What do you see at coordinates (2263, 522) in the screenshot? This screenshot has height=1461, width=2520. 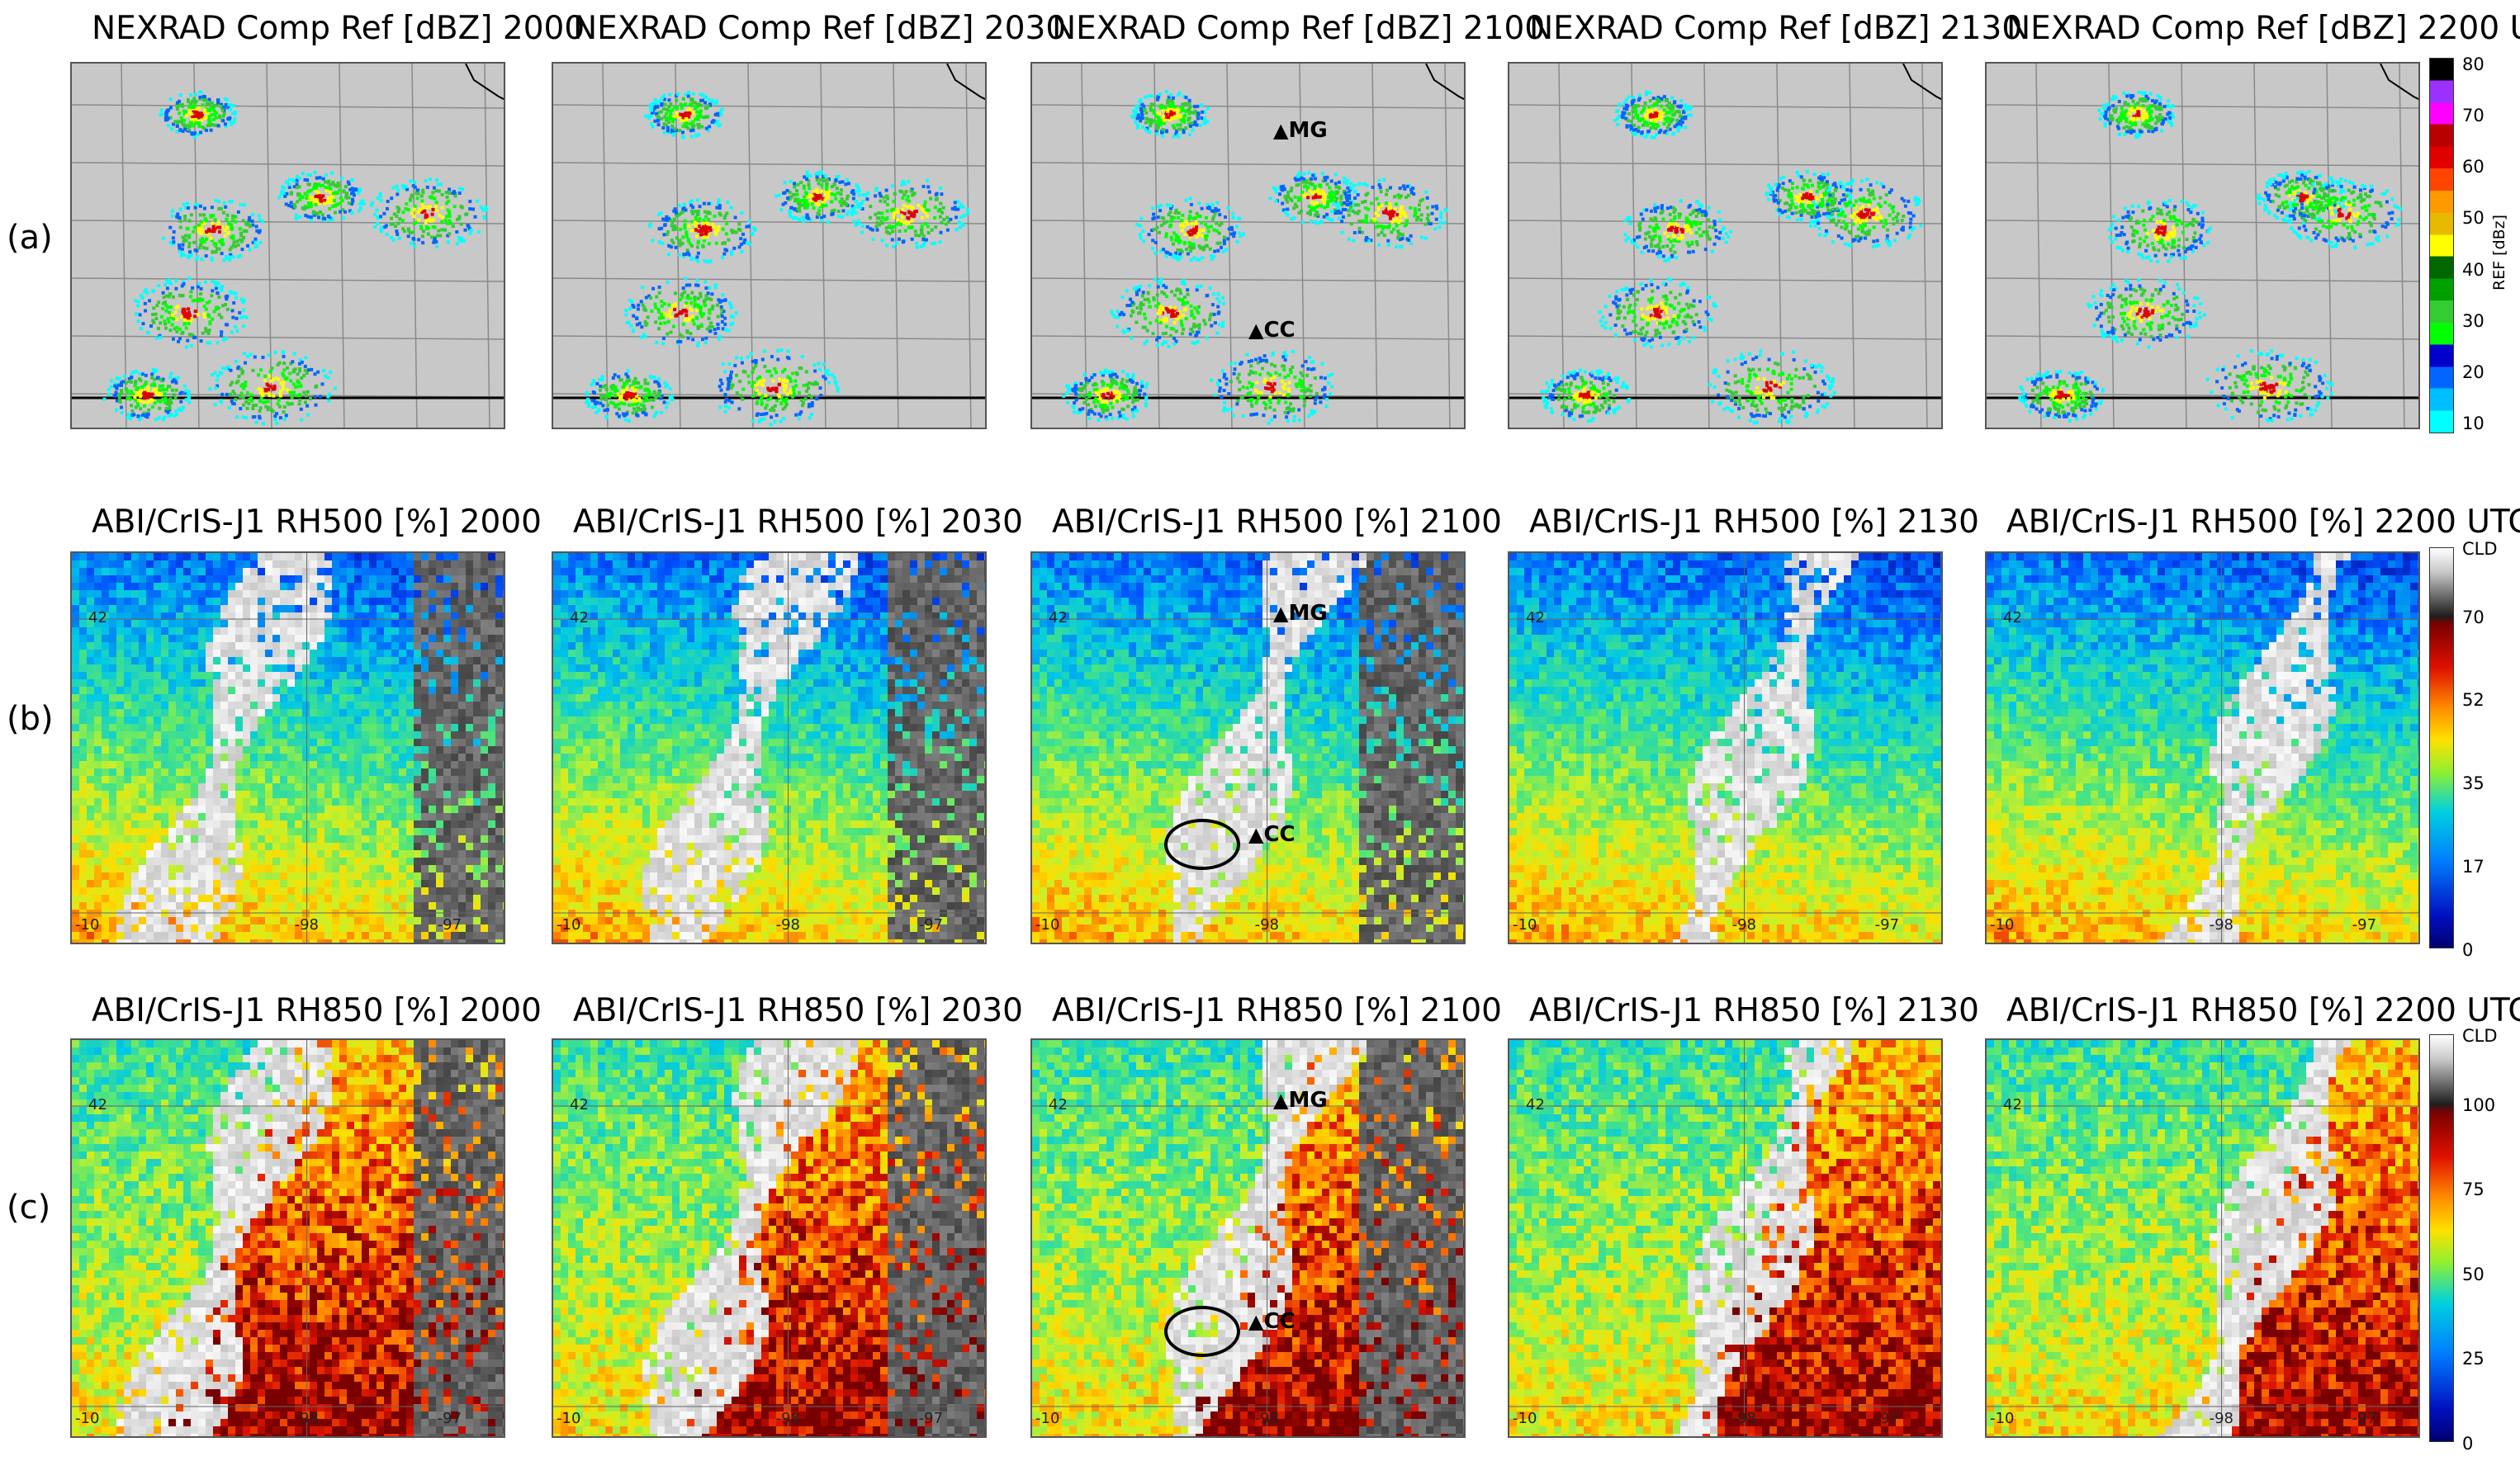 I see `panel-title: ABI/CrIS-J1 RH500 [%] 2200 UTC` at bounding box center [2263, 522].